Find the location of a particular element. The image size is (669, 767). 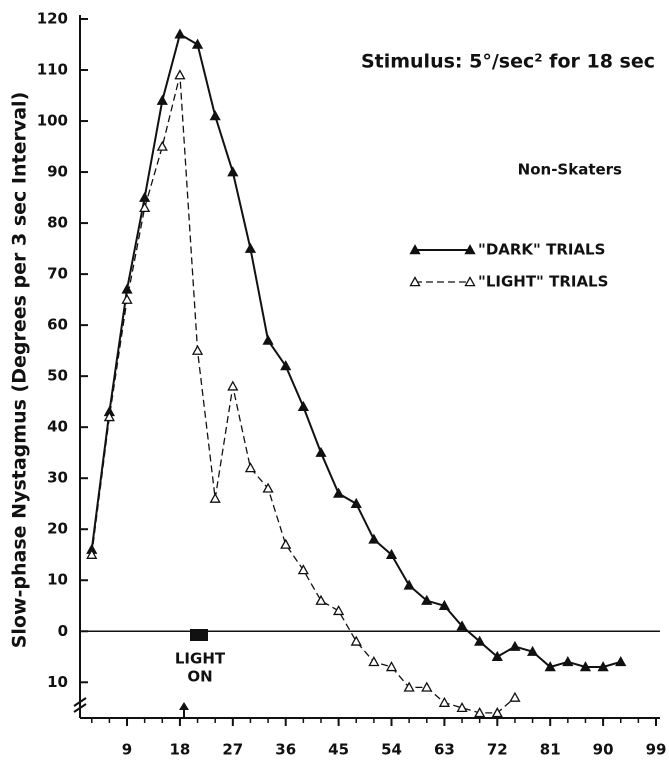

x-tick-label: 18 is located at coordinates (179, 750).